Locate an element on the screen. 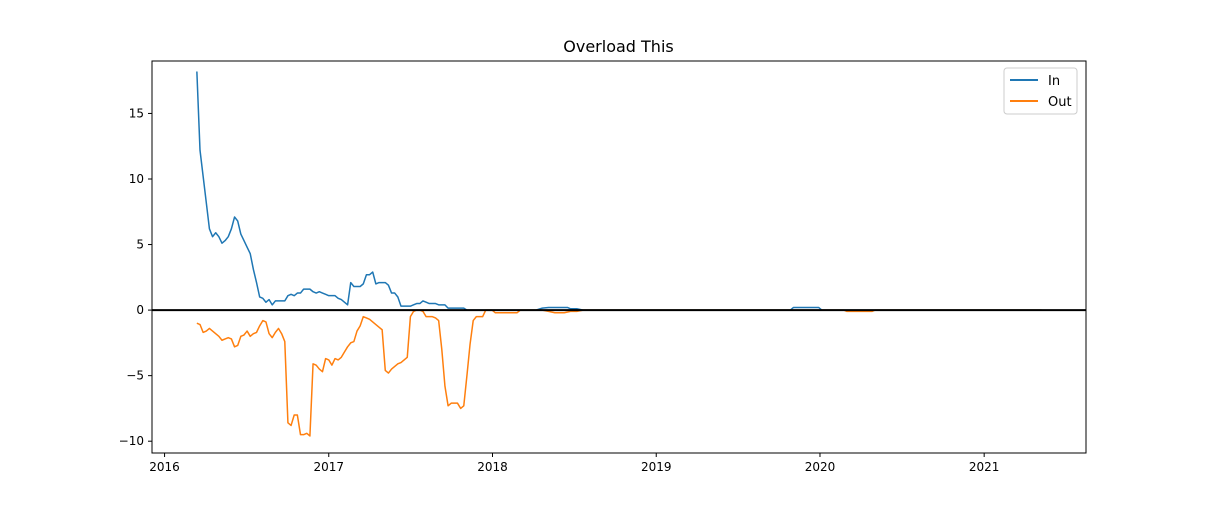  x-axis: 2016 2017 2018 2019 2020 2021 is located at coordinates (574, 463).